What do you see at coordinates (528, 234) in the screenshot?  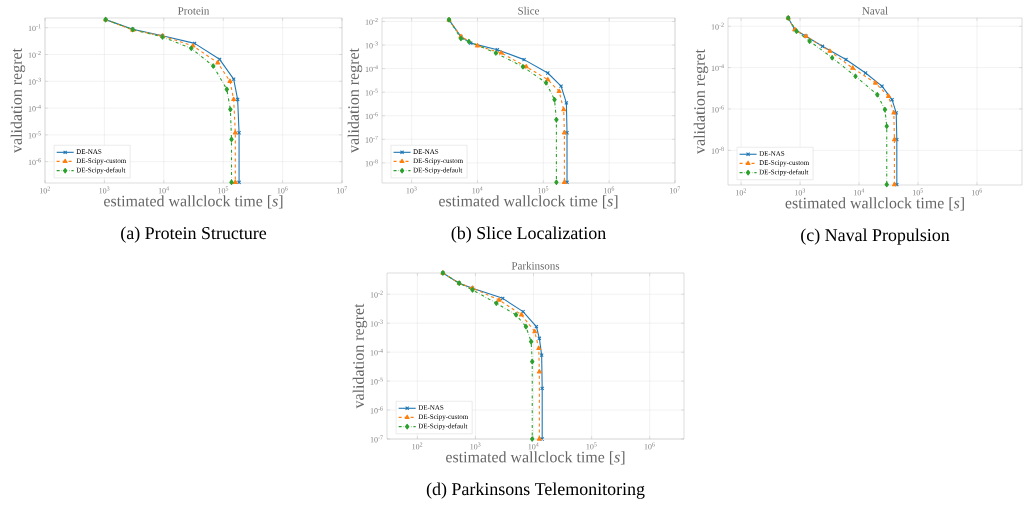 I see `text: (b) Slice Localization` at bounding box center [528, 234].